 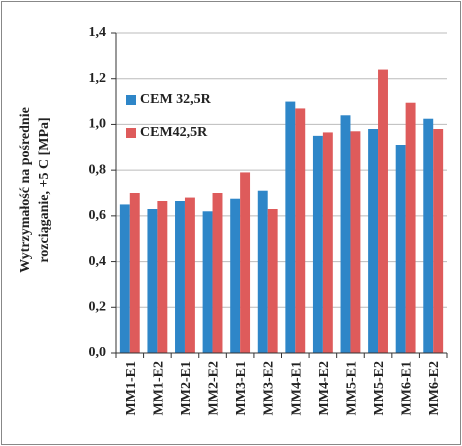 What do you see at coordinates (351, 388) in the screenshot?
I see `x-tick-label: MM5-E1` at bounding box center [351, 388].